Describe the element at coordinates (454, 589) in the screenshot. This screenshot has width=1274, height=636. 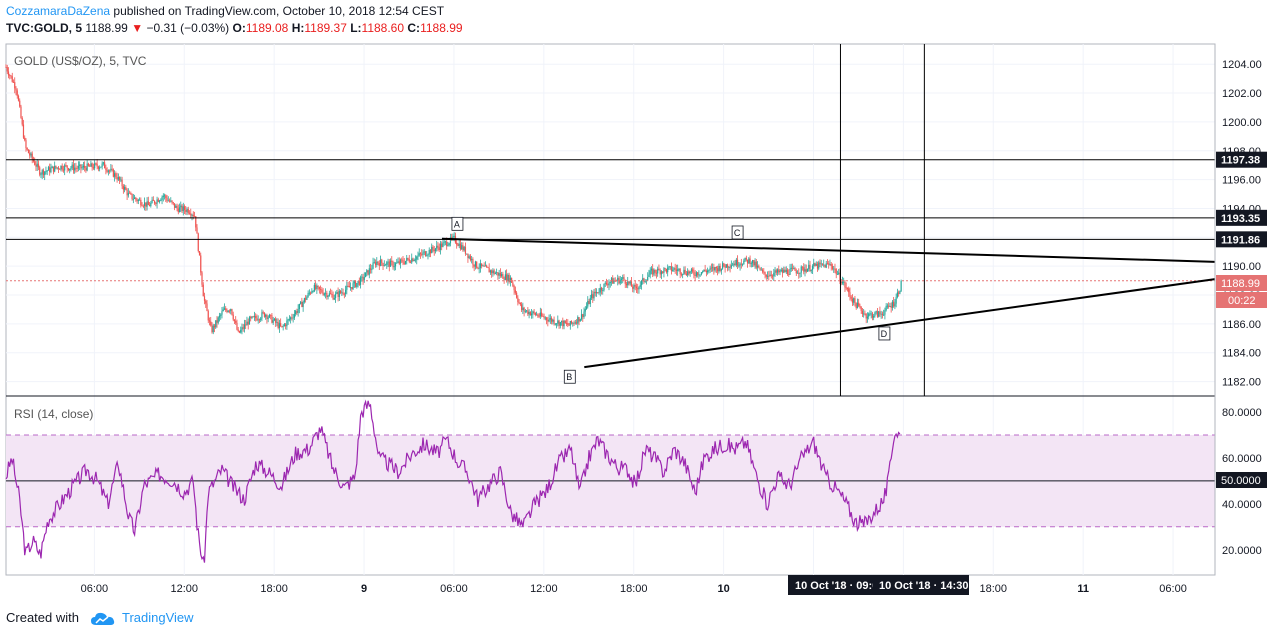
I see `time-tick-label: 06:00` at that location.